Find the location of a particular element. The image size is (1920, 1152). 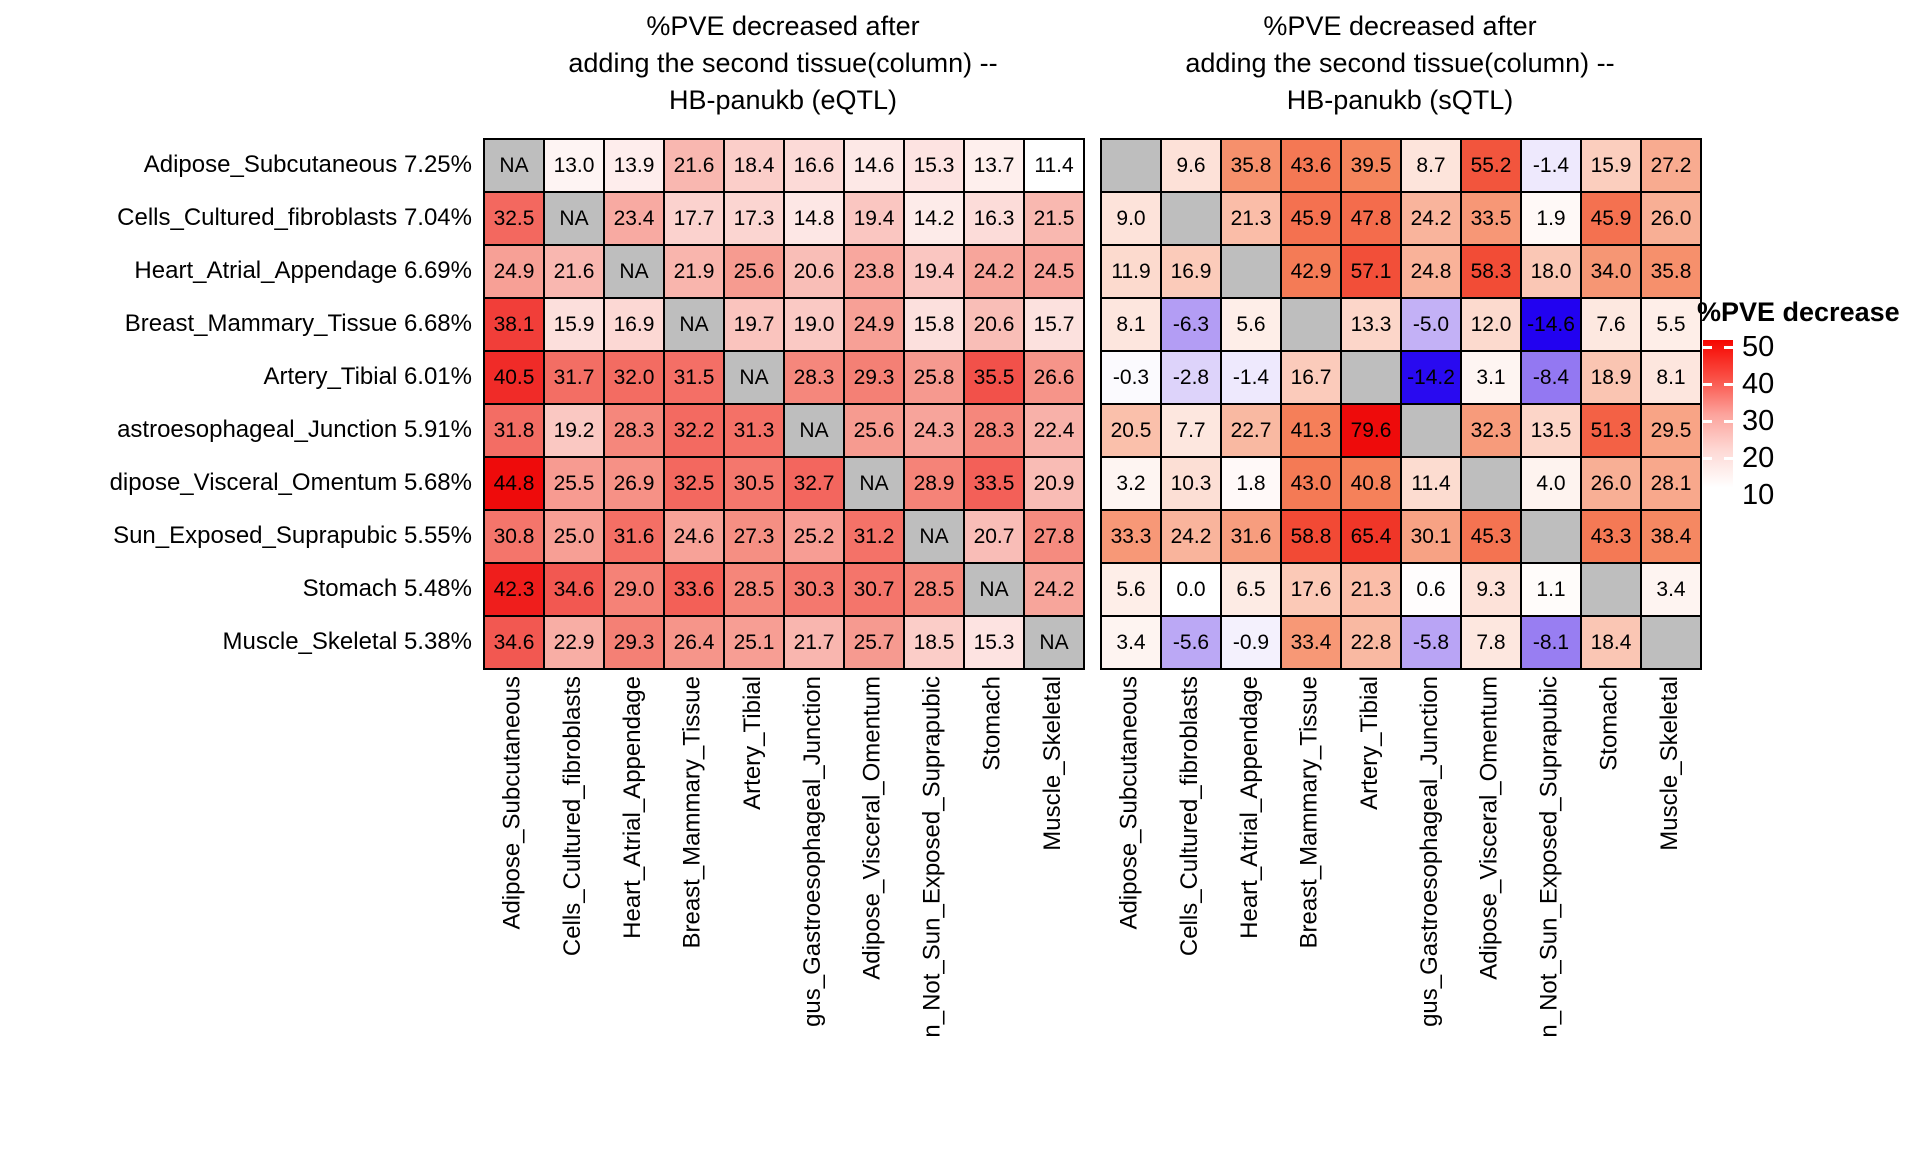

heatmap-cell: -2.8 is located at coordinates (1191, 377).